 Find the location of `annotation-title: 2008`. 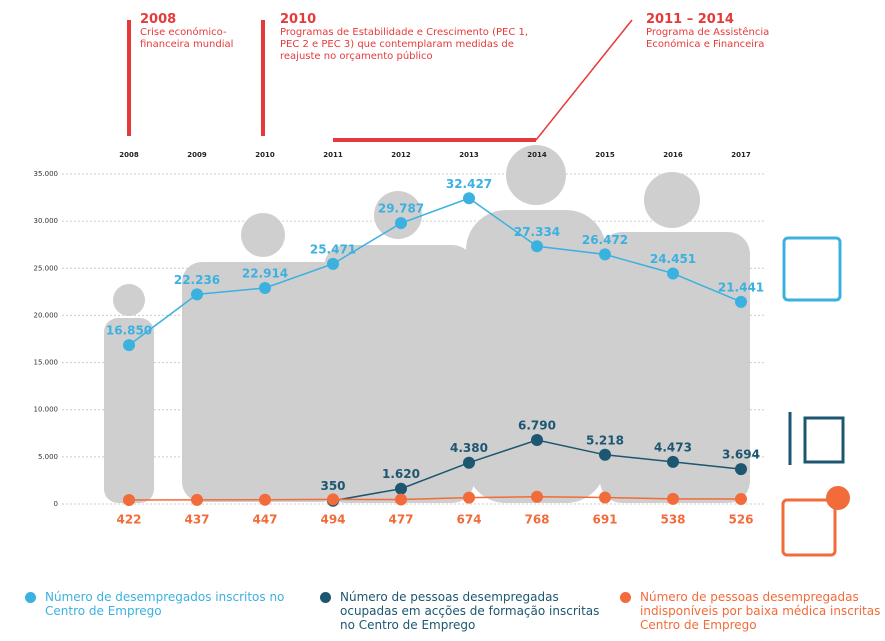

annotation-title: 2008 is located at coordinates (158, 19).